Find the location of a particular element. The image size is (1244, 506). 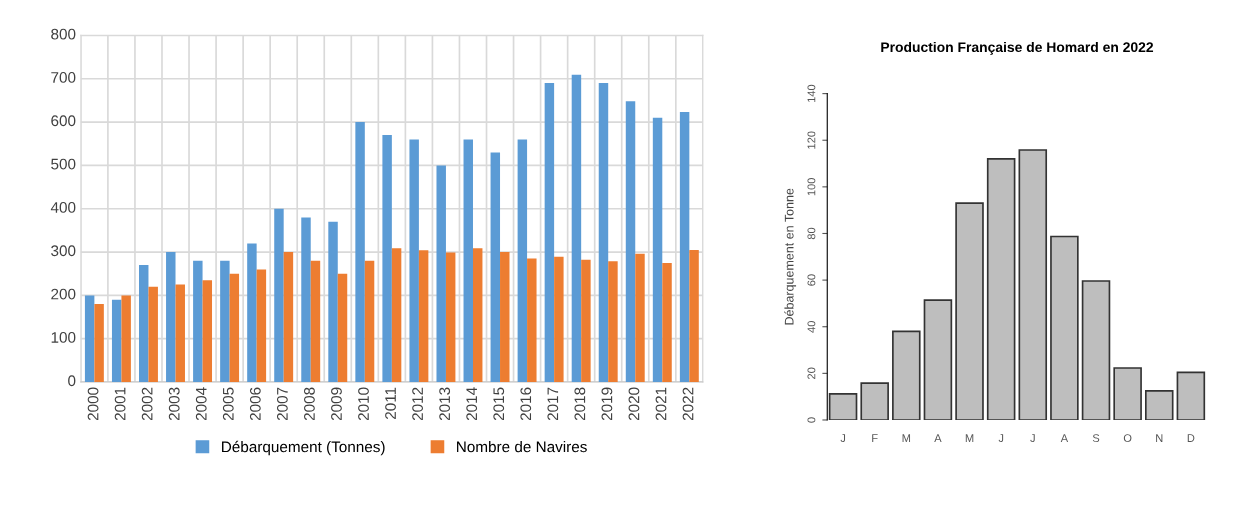

x-tick-label: 2017 is located at coordinates (553, 404).